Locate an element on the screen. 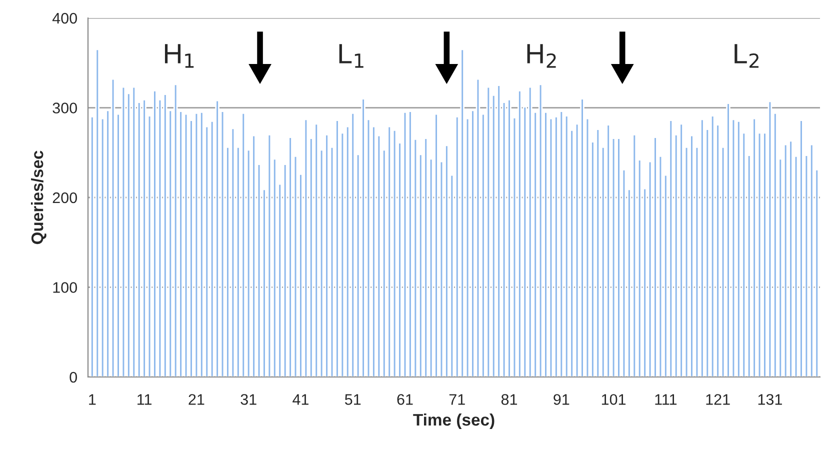 The width and height of the screenshot is (825, 454). x-tick-label: 71 is located at coordinates (457, 399).